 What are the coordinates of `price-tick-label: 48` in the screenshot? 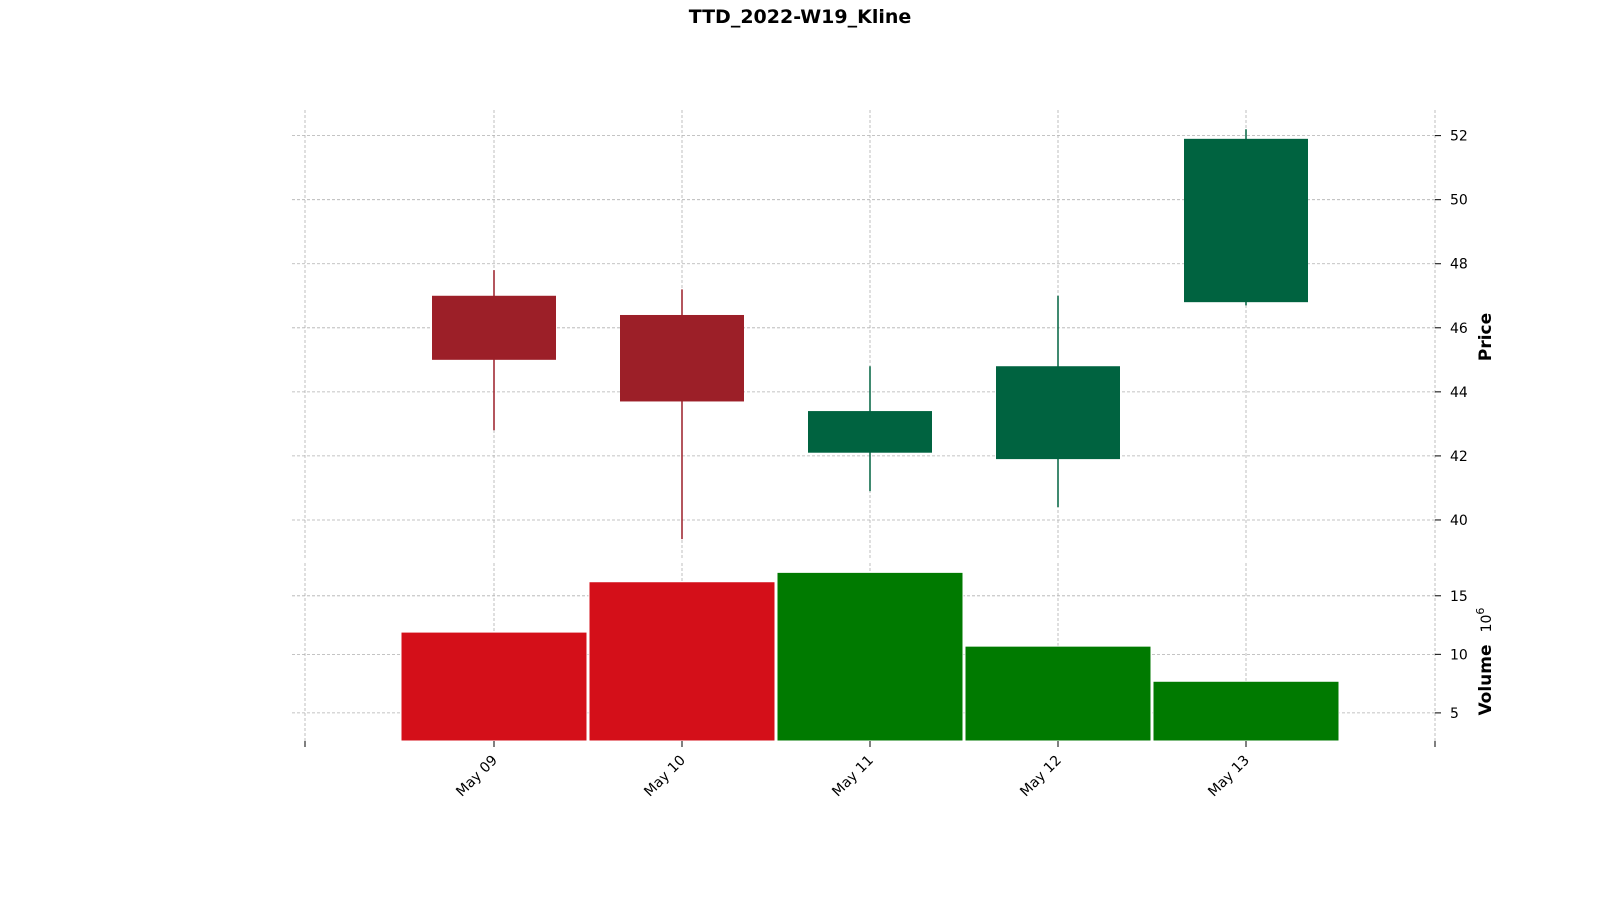 It's located at (1459, 265).